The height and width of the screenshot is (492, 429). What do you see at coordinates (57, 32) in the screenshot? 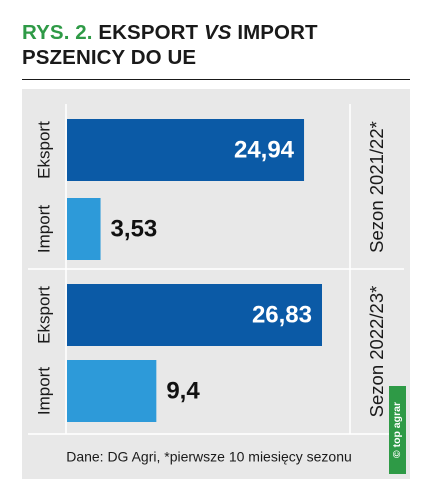
I see `figure-label: RYS. 2.` at bounding box center [57, 32].